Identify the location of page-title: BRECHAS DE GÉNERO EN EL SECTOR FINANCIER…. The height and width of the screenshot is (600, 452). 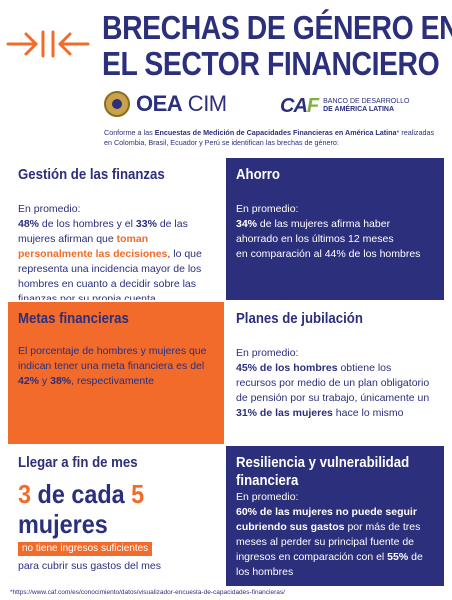
(277, 45).